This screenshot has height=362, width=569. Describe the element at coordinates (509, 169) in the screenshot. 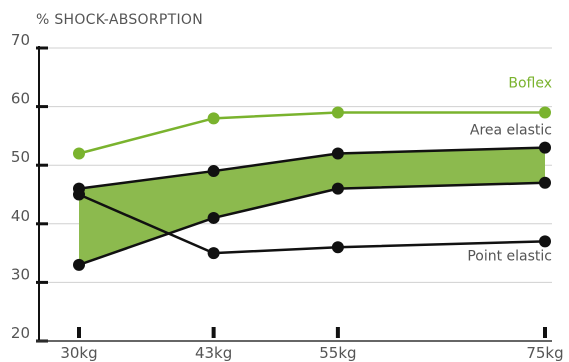

I see `series-labels: Boflex Area elastic Point elastic` at that location.